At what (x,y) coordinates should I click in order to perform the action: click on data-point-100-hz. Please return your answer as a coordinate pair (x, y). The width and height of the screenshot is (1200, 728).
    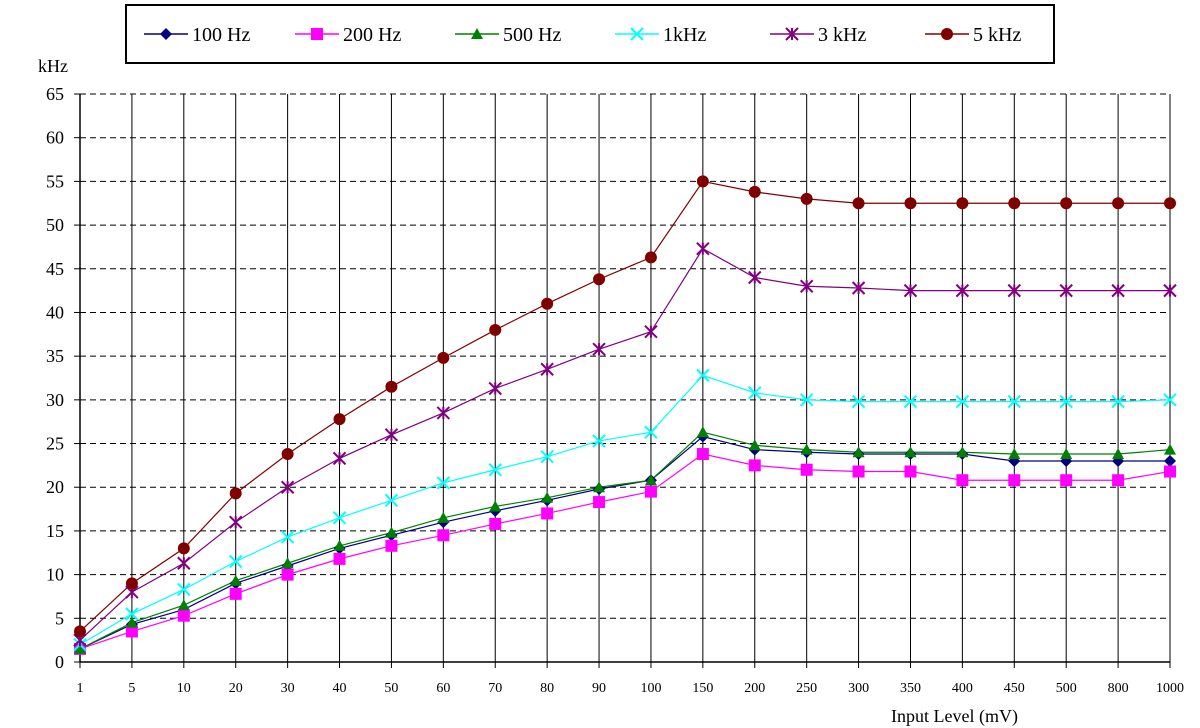
    Looking at the image, I should click on (1170, 461).